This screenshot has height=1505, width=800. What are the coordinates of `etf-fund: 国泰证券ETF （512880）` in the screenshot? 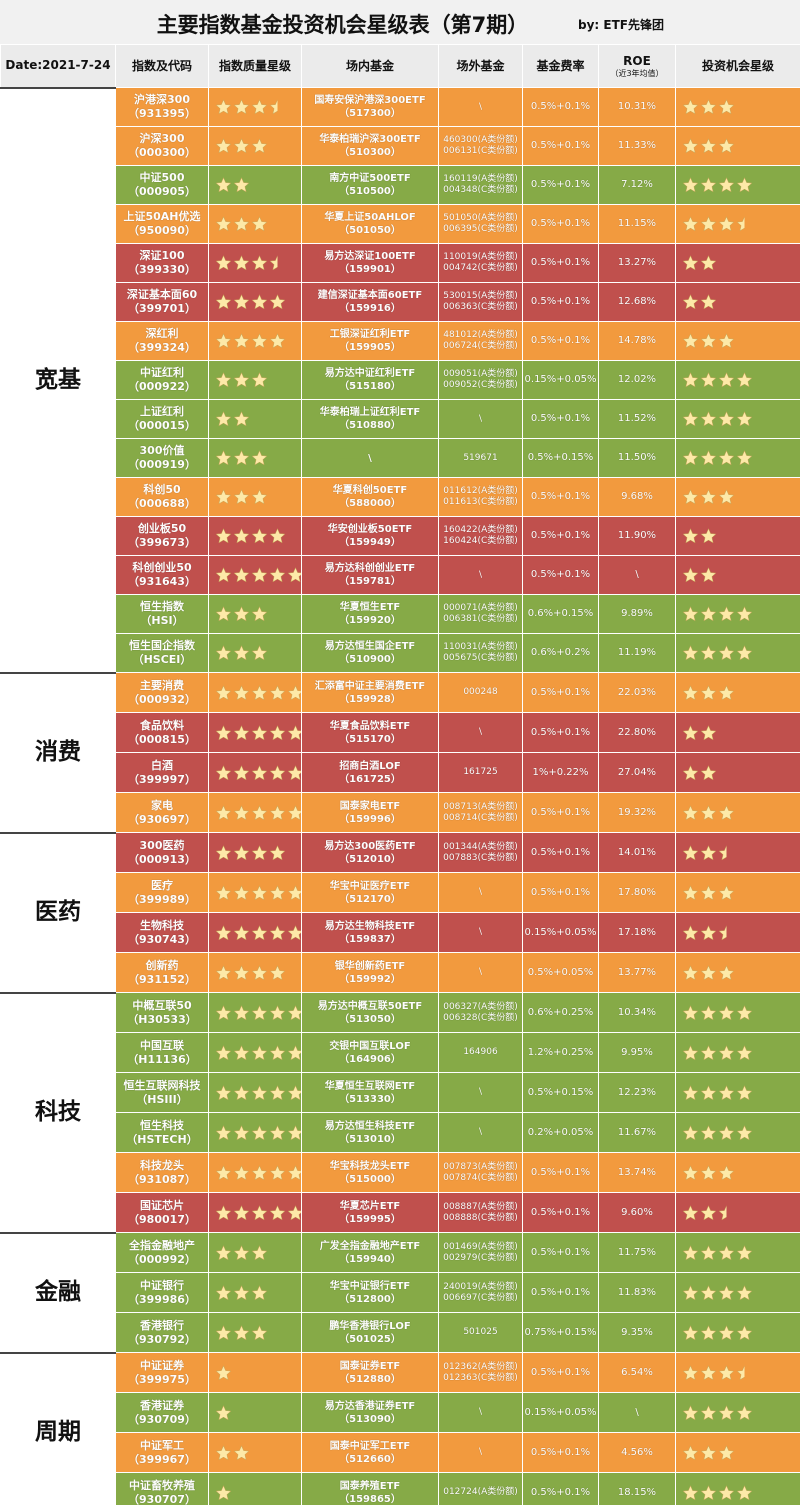 It's located at (370, 1372).